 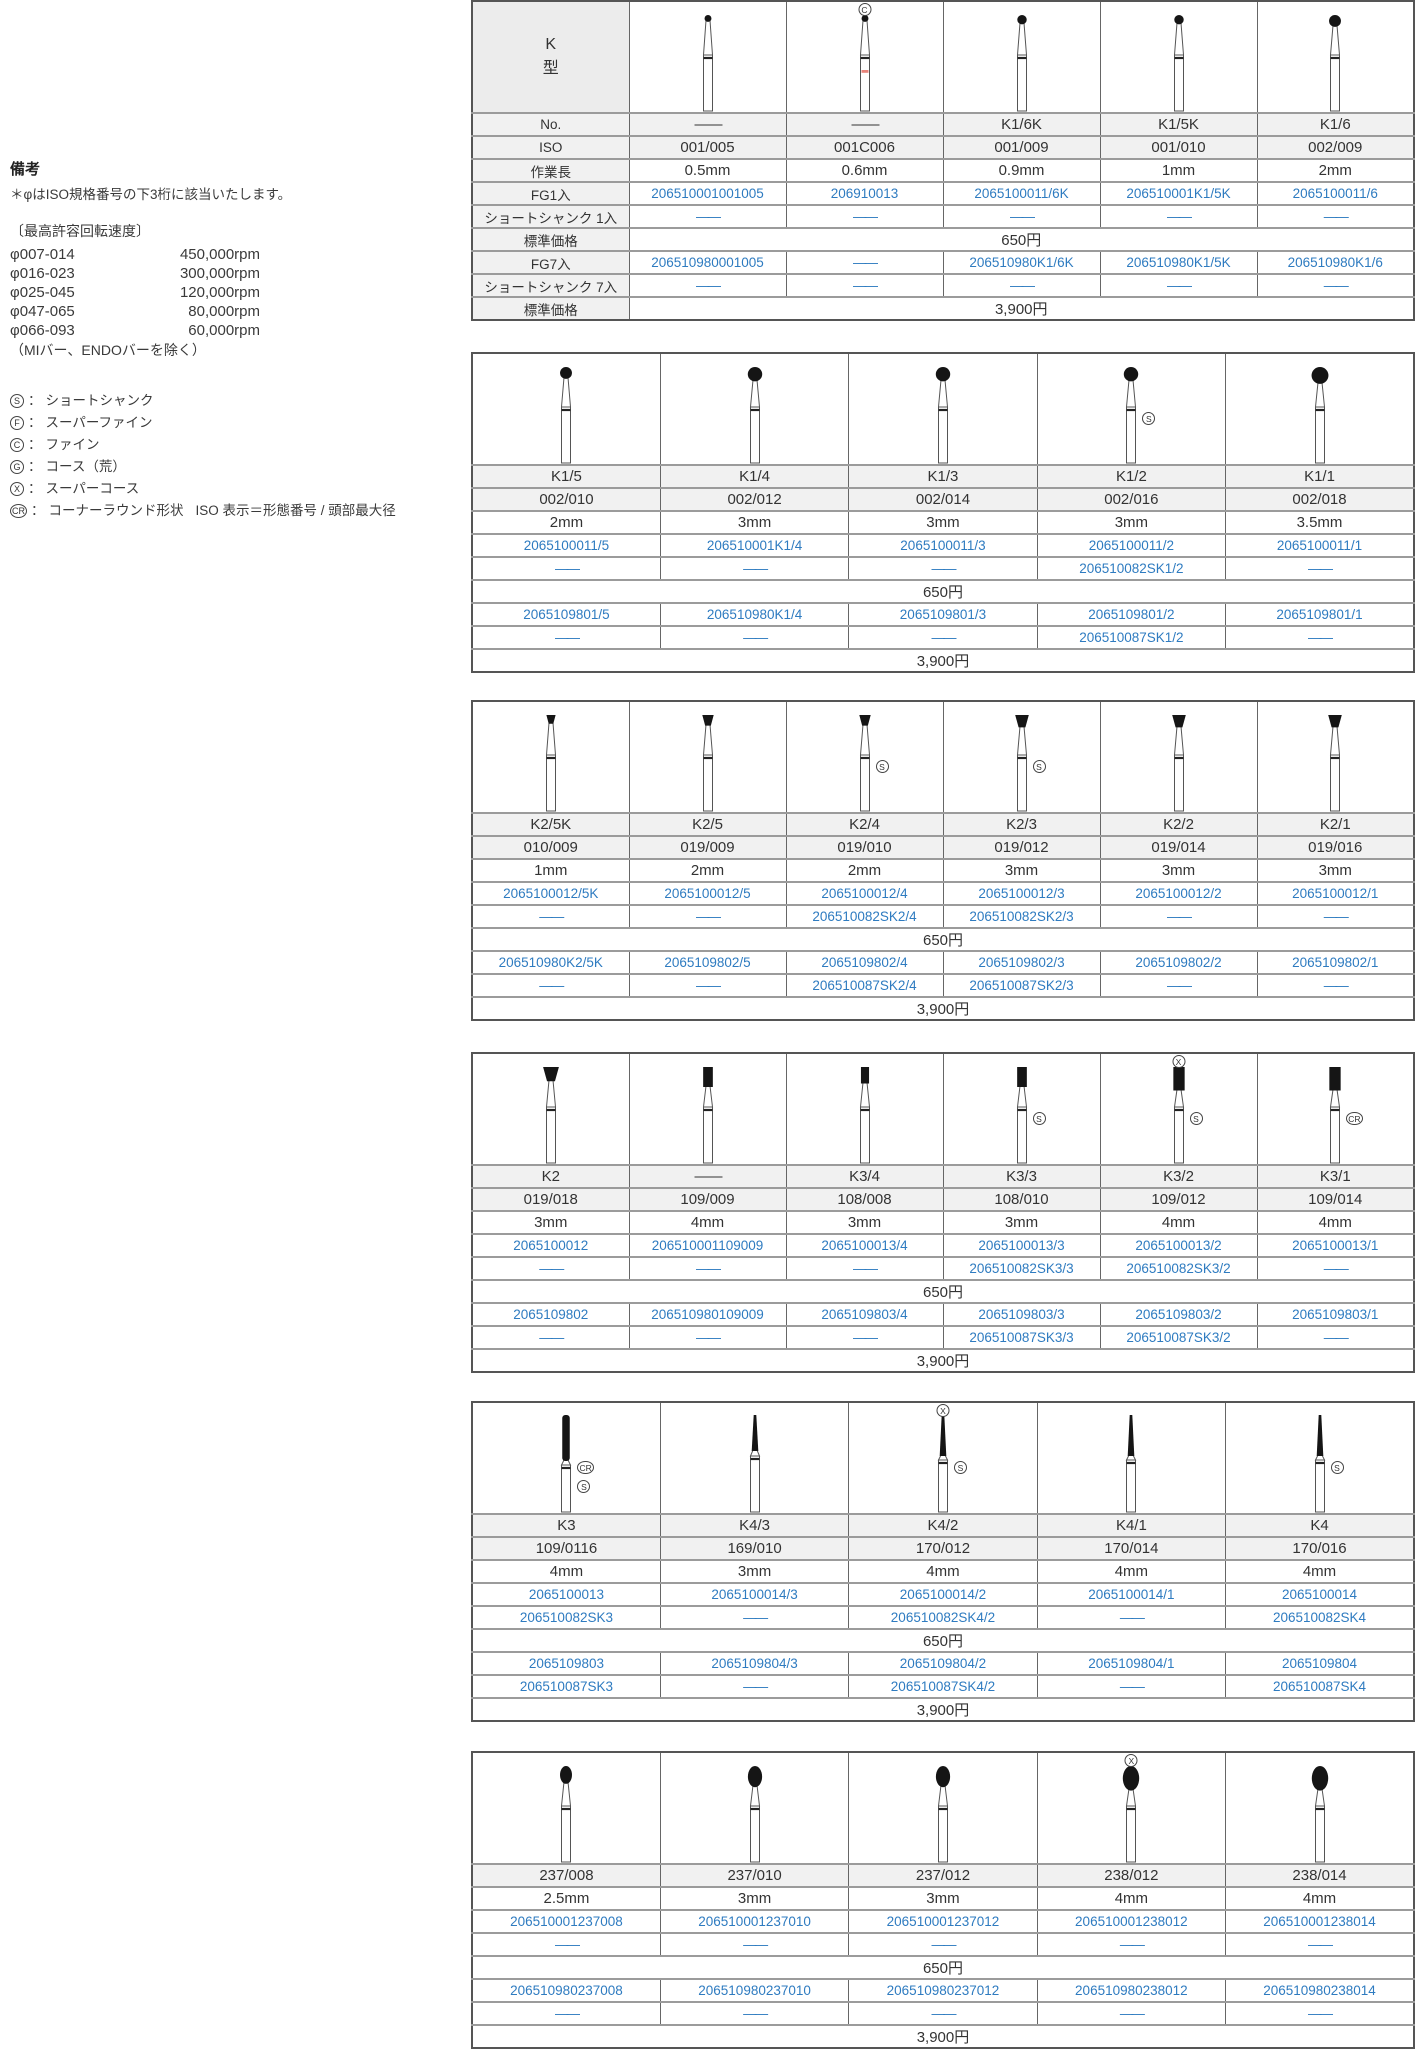 What do you see at coordinates (1178, 893) in the screenshot?
I see `k-table-3-col5-fg1: 2065100012/2` at bounding box center [1178, 893].